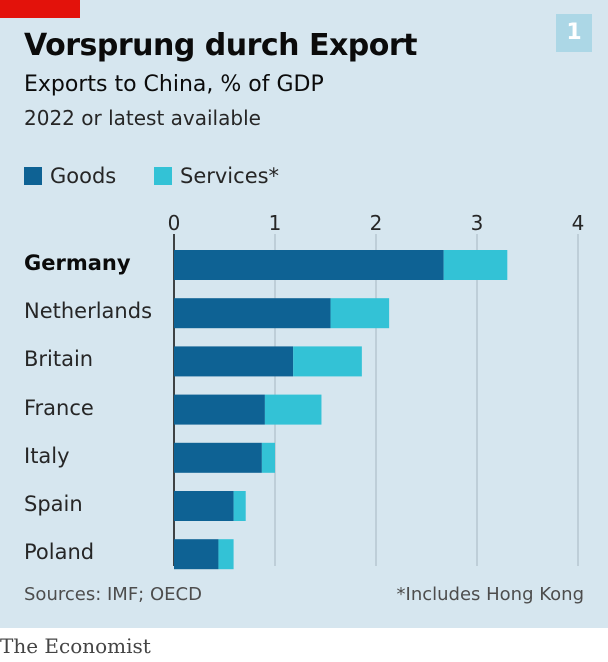 This screenshot has height=662, width=608. I want to click on chart-number-badge: 1, so click(574, 33).